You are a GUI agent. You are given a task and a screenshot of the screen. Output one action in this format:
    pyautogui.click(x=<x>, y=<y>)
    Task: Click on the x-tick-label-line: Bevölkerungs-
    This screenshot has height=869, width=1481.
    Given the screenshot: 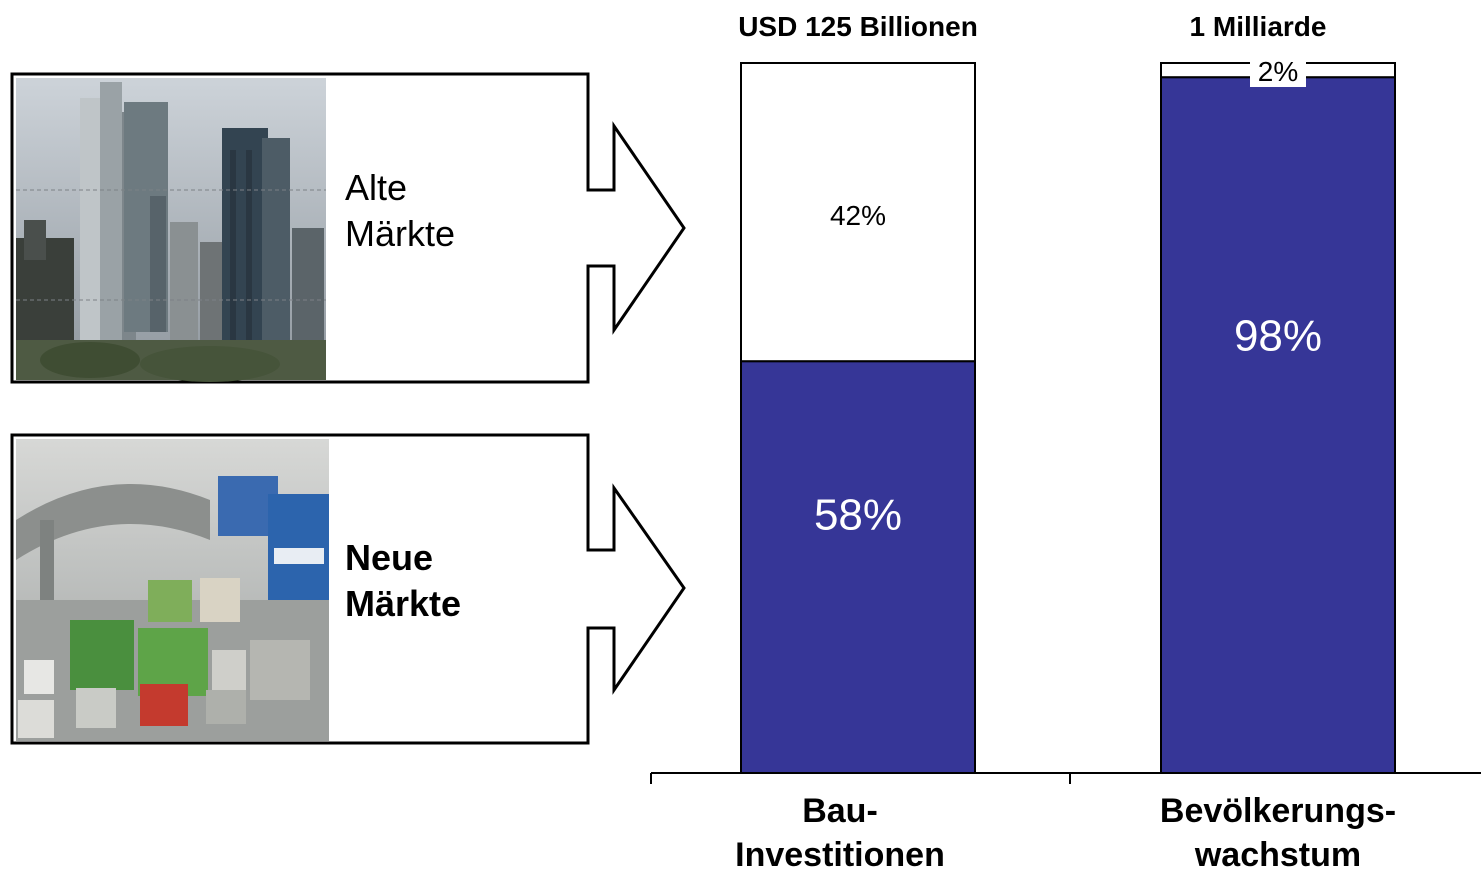 What is the action you would take?
    pyautogui.click(x=1278, y=811)
    